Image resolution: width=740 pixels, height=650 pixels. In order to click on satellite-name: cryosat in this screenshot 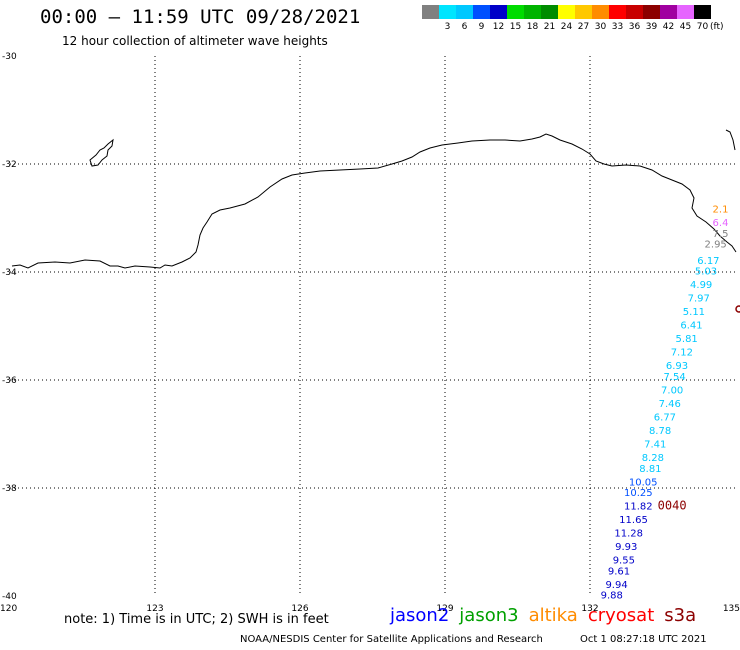, I will do `click(621, 615)`.